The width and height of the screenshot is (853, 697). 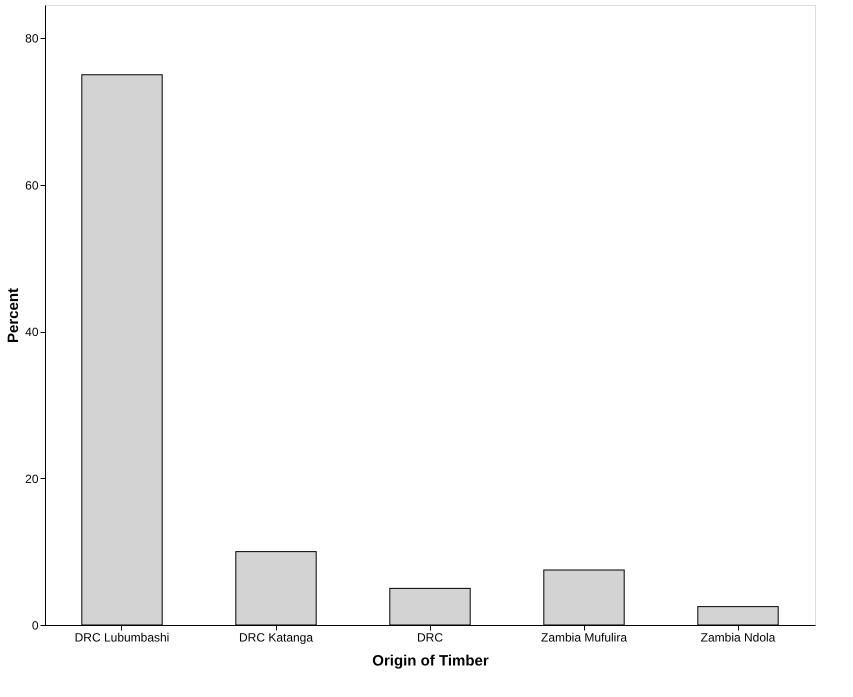 What do you see at coordinates (32, 39) in the screenshot?
I see `y-tick-label: 80` at bounding box center [32, 39].